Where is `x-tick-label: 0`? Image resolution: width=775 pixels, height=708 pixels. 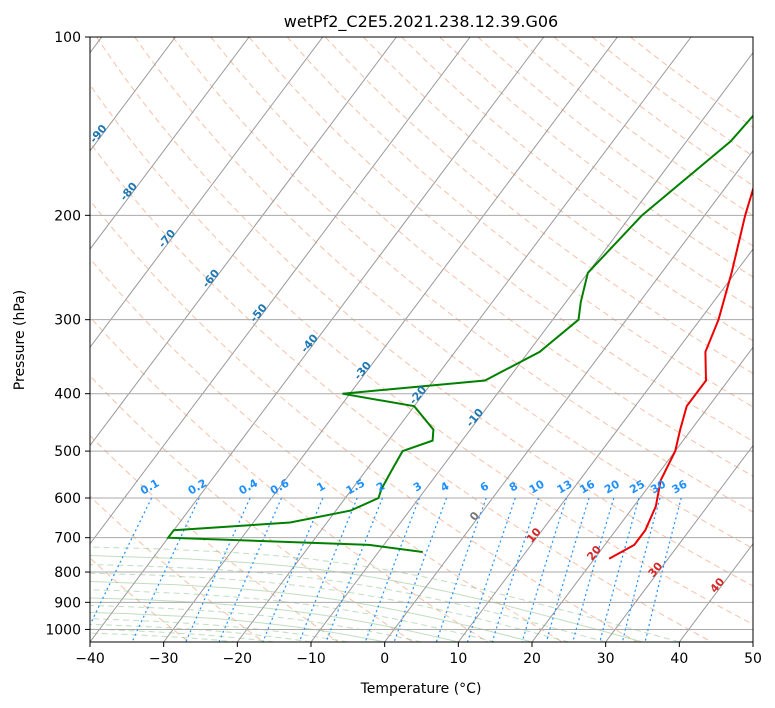
x-tick-label: 0 is located at coordinates (384, 659).